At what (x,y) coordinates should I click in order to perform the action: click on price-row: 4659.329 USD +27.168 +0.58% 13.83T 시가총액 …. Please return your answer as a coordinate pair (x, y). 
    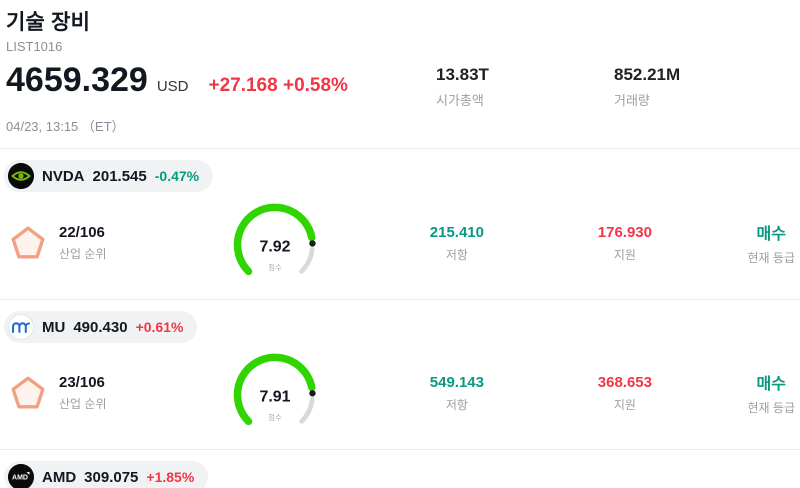
    Looking at the image, I should click on (399, 86).